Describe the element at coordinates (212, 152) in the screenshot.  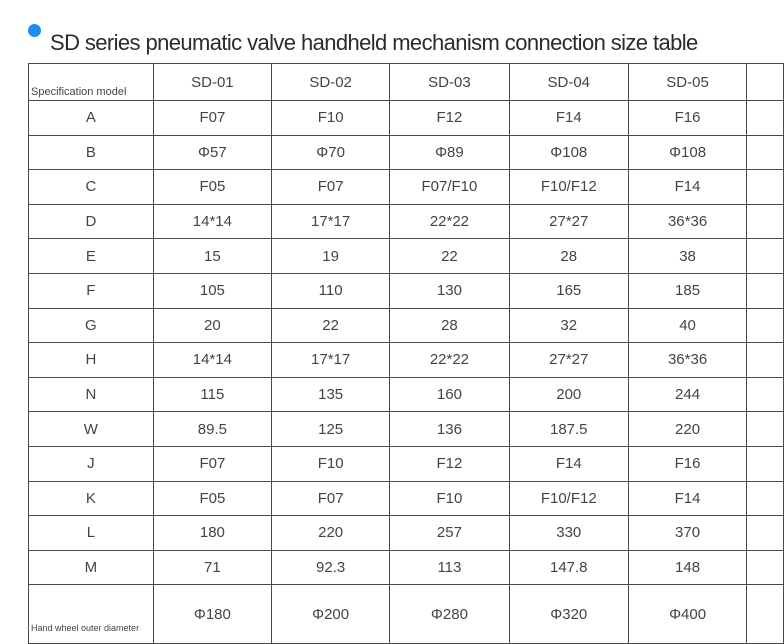
I see `table-cell: Φ57` at that location.